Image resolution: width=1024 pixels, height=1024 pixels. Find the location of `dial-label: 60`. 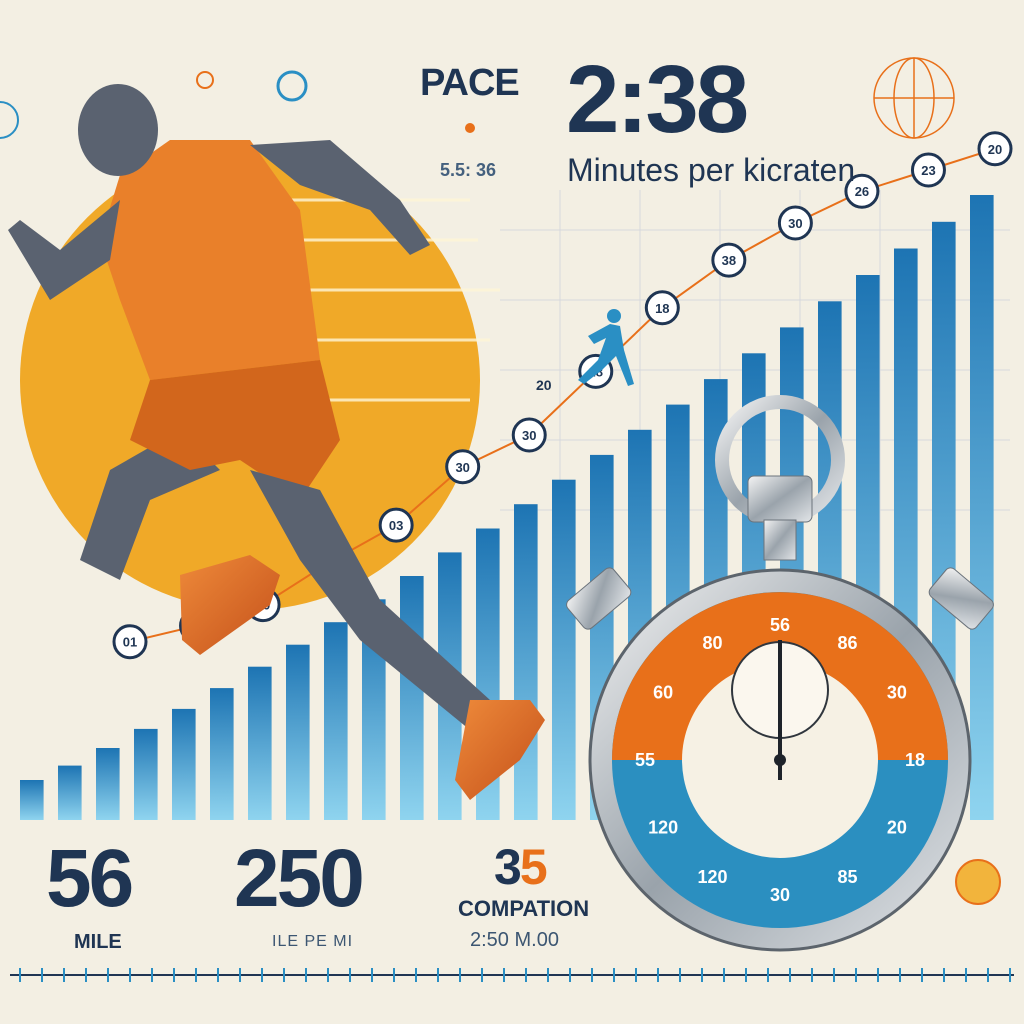

dial-label: 60 is located at coordinates (663, 693).